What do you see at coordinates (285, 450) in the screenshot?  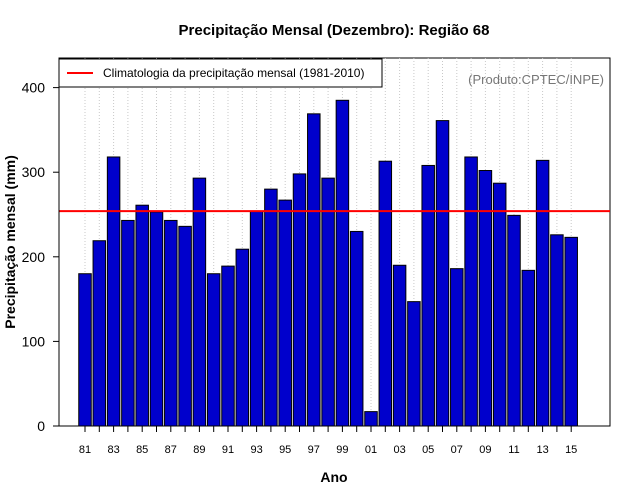 I see `x-tick-label: 95` at bounding box center [285, 450].